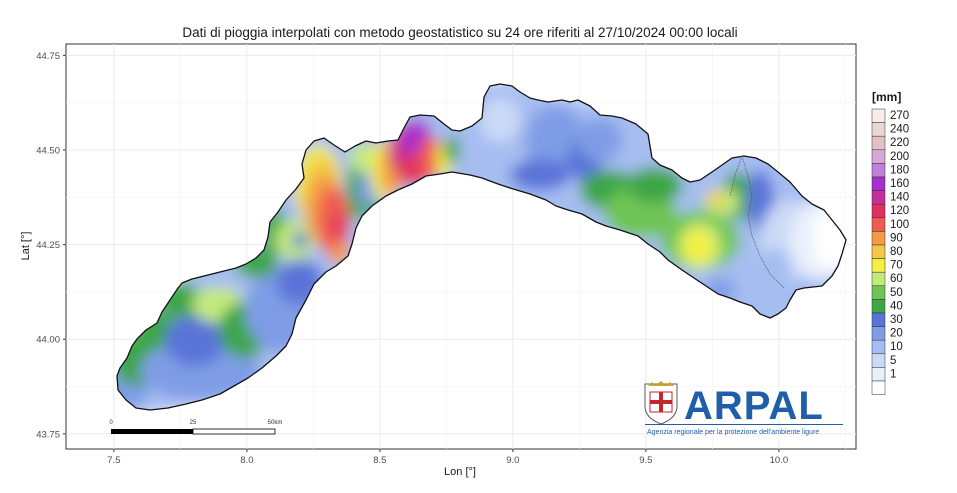  I want to click on legend-label: 20, so click(896, 334).